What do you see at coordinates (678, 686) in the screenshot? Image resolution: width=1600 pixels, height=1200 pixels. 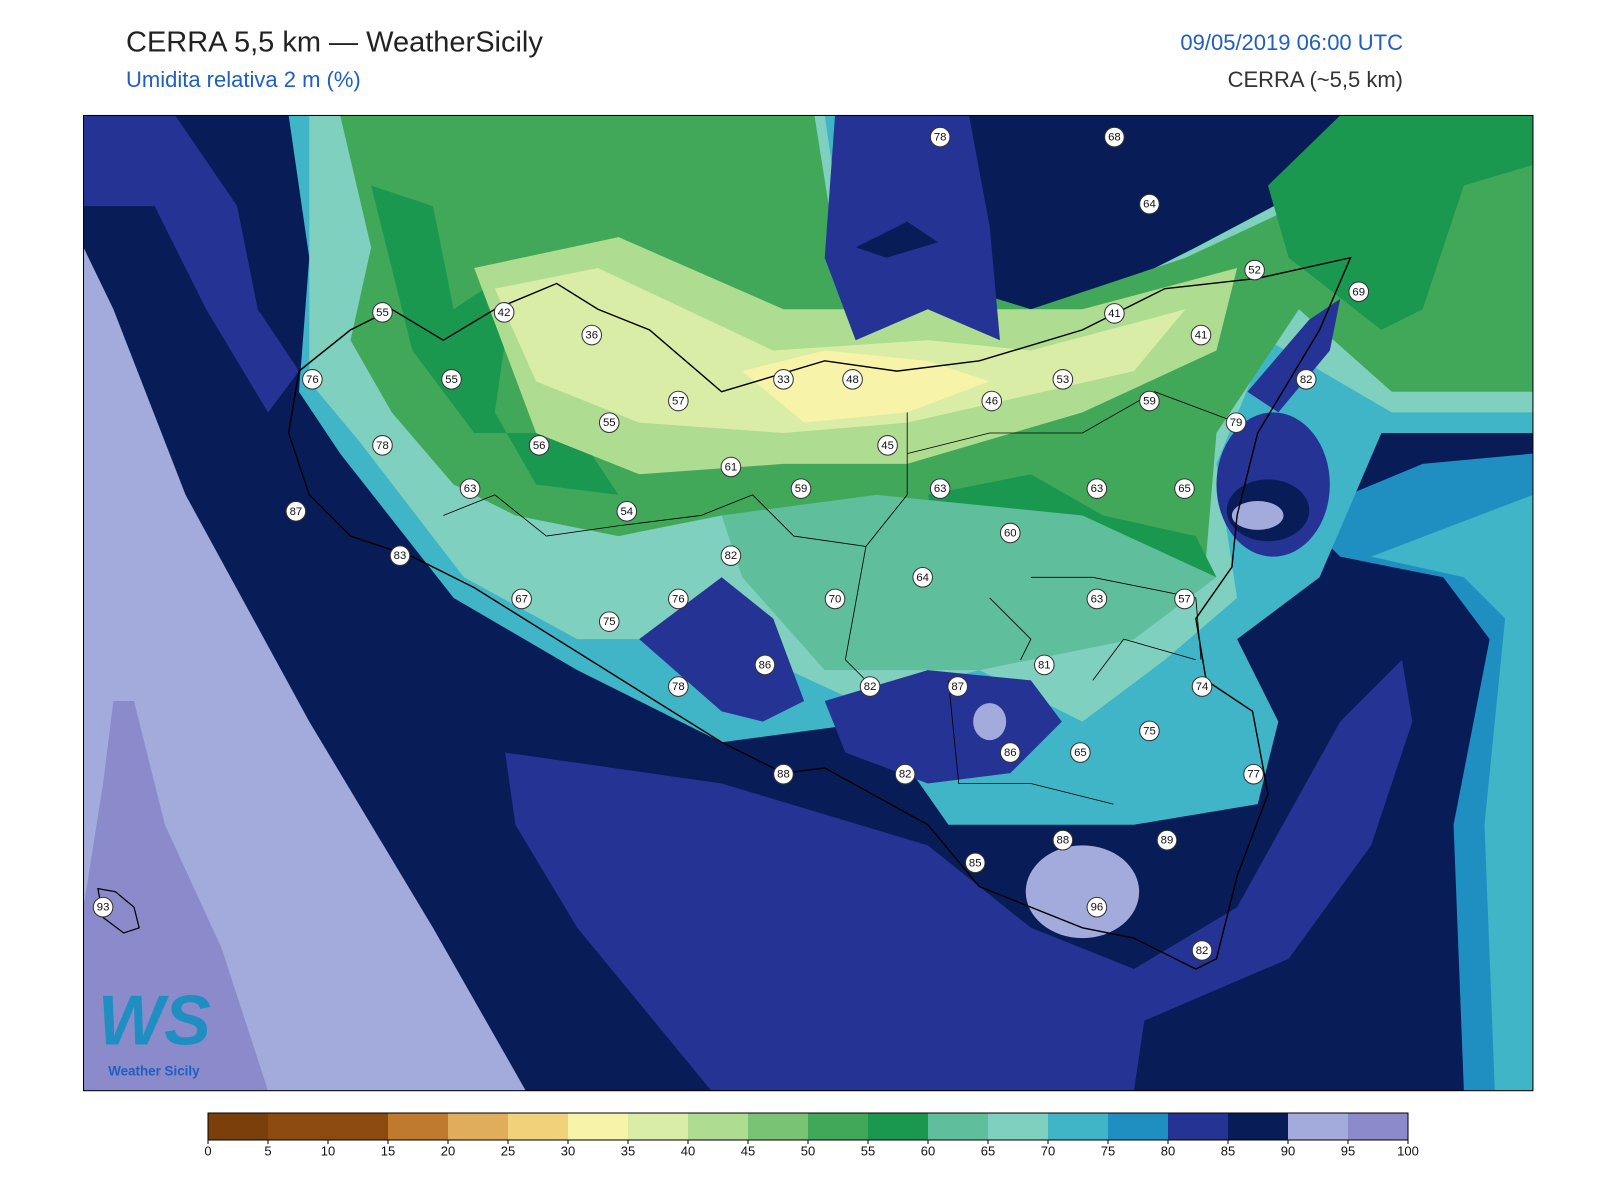 I see `station: 78` at bounding box center [678, 686].